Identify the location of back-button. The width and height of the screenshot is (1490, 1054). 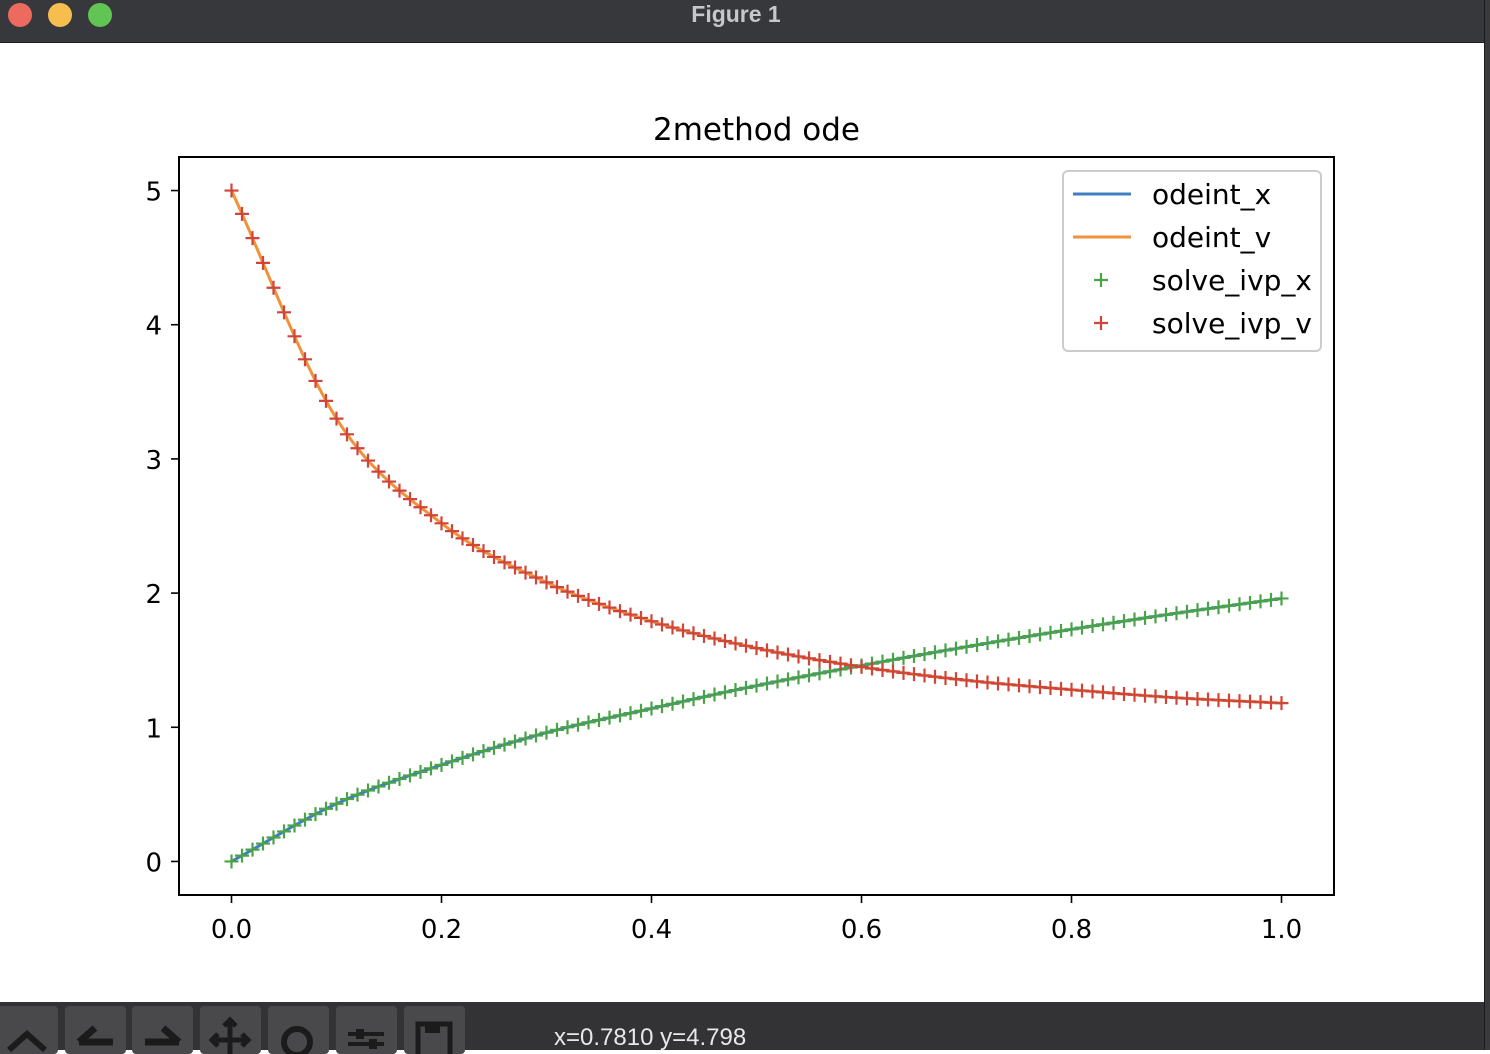
(95, 1030).